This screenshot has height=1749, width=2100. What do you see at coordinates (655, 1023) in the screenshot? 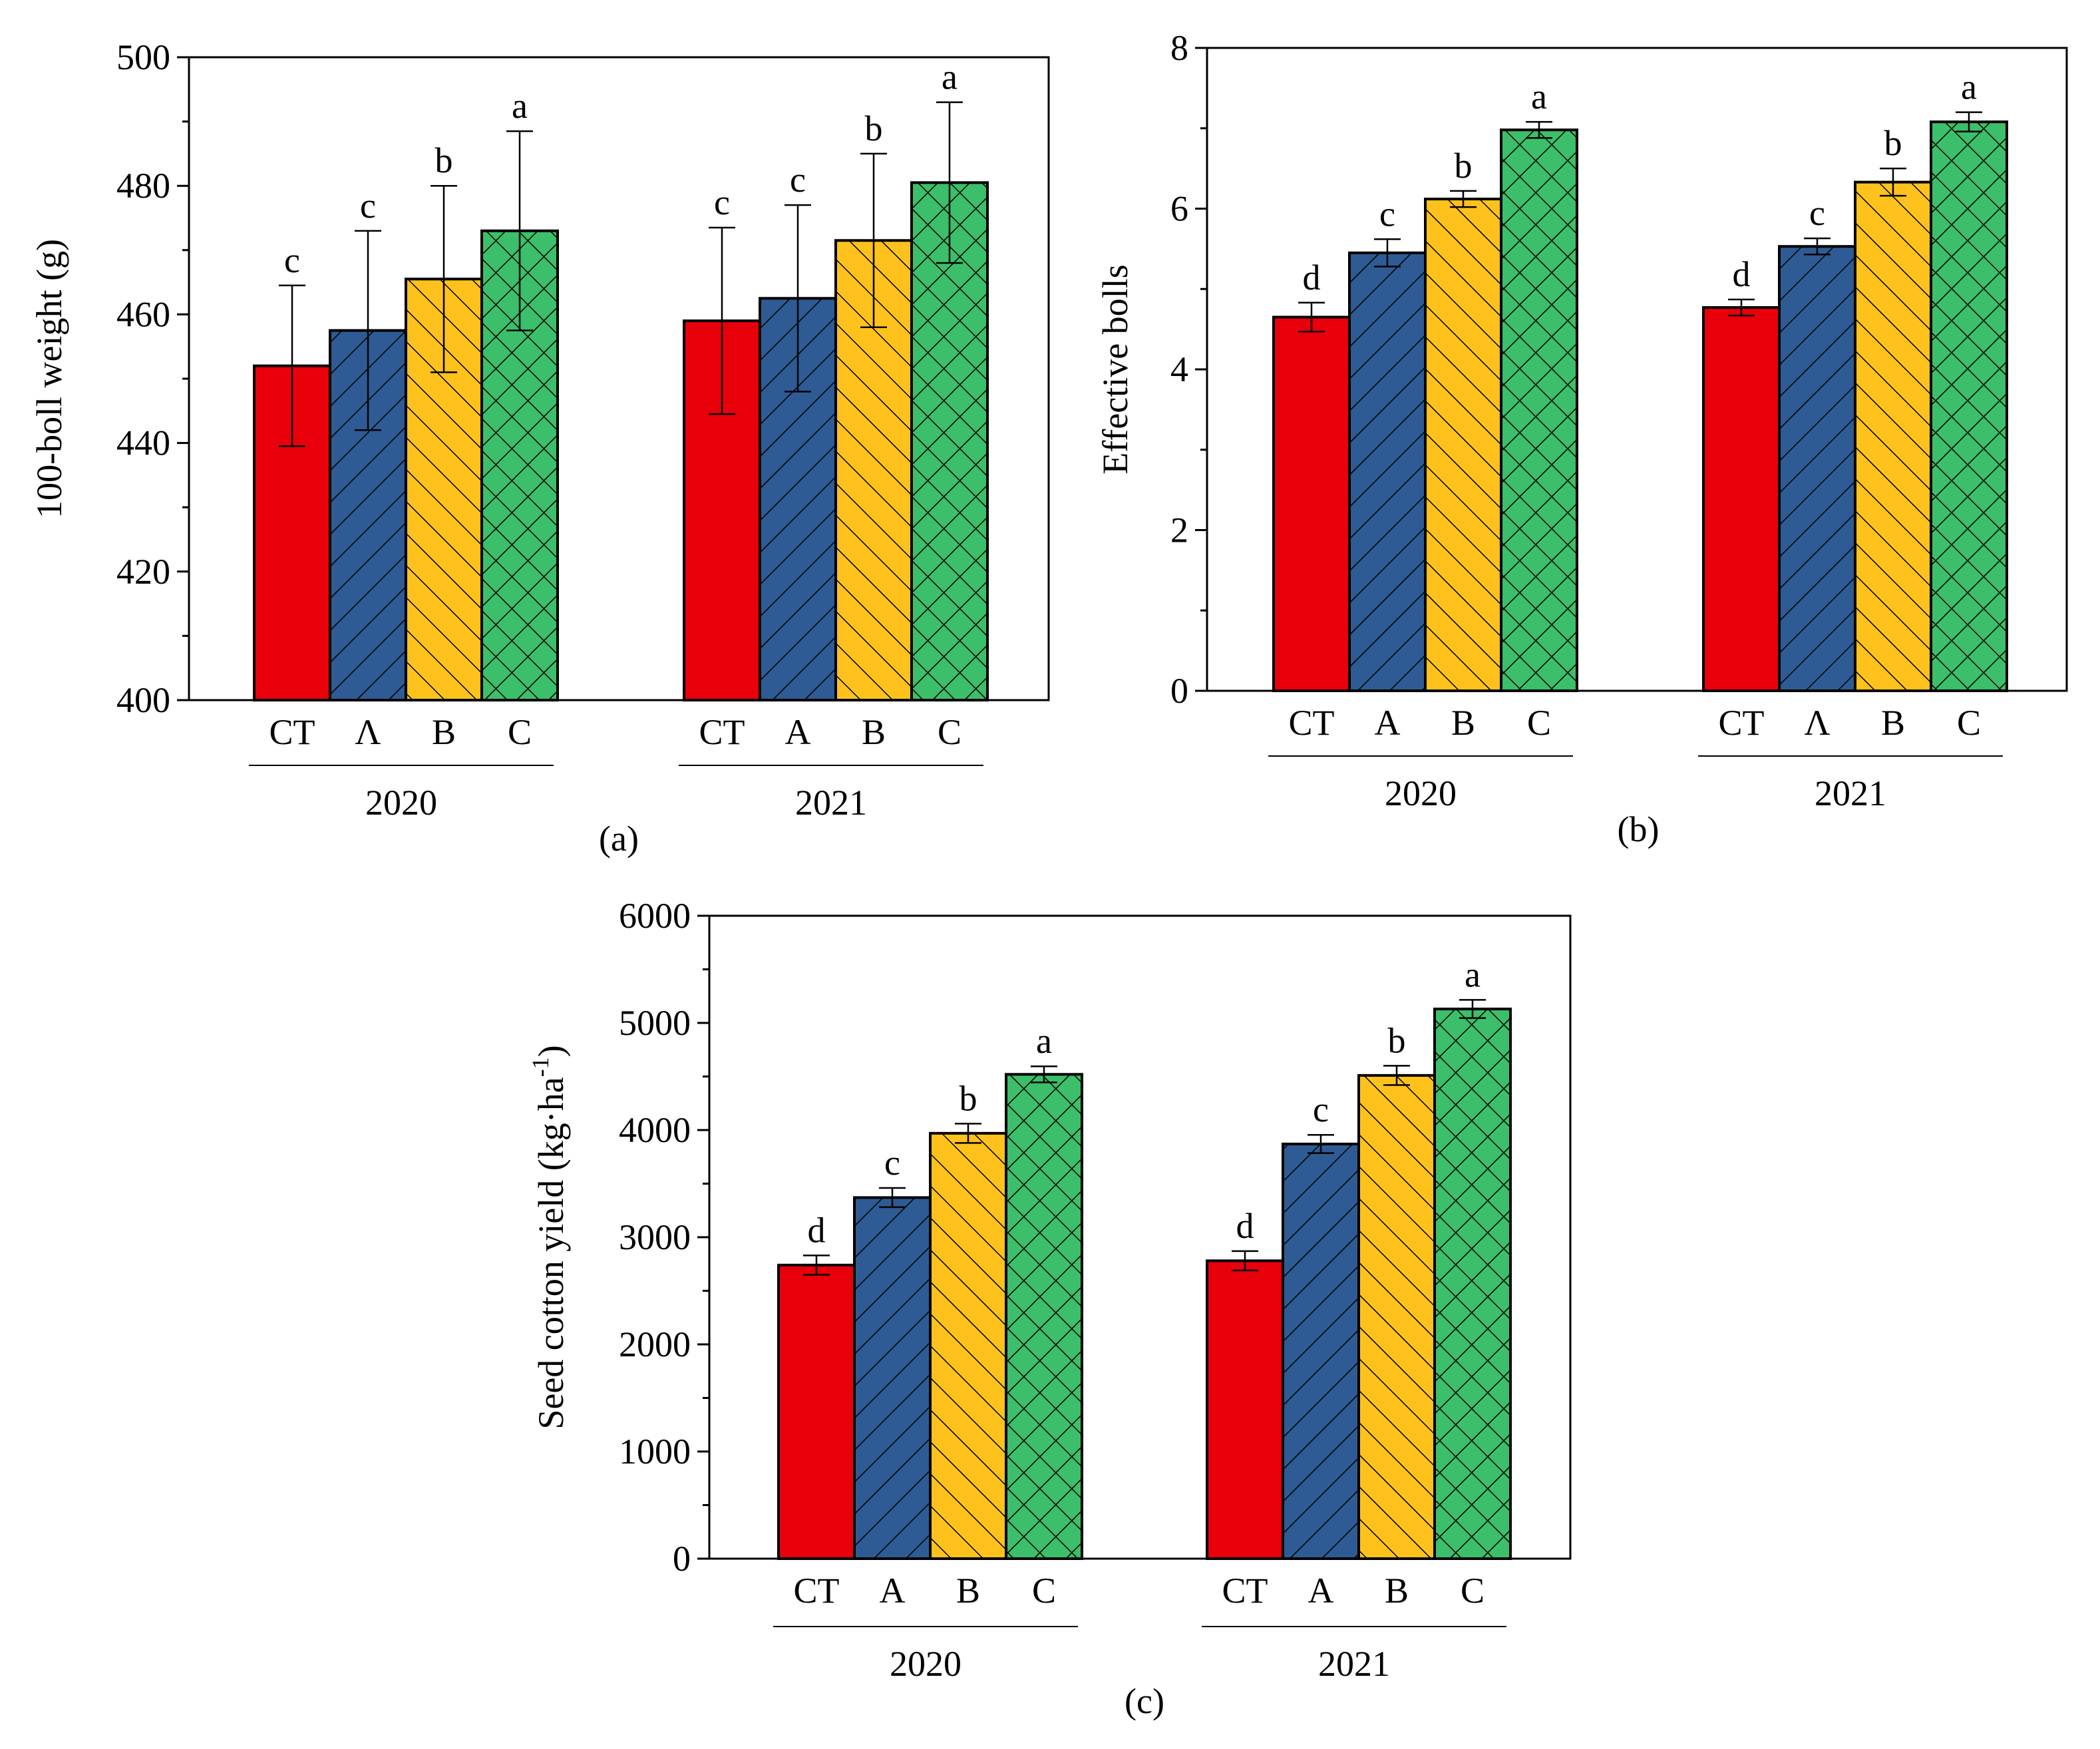
I see `y-tick-label: 5000` at bounding box center [655, 1023].